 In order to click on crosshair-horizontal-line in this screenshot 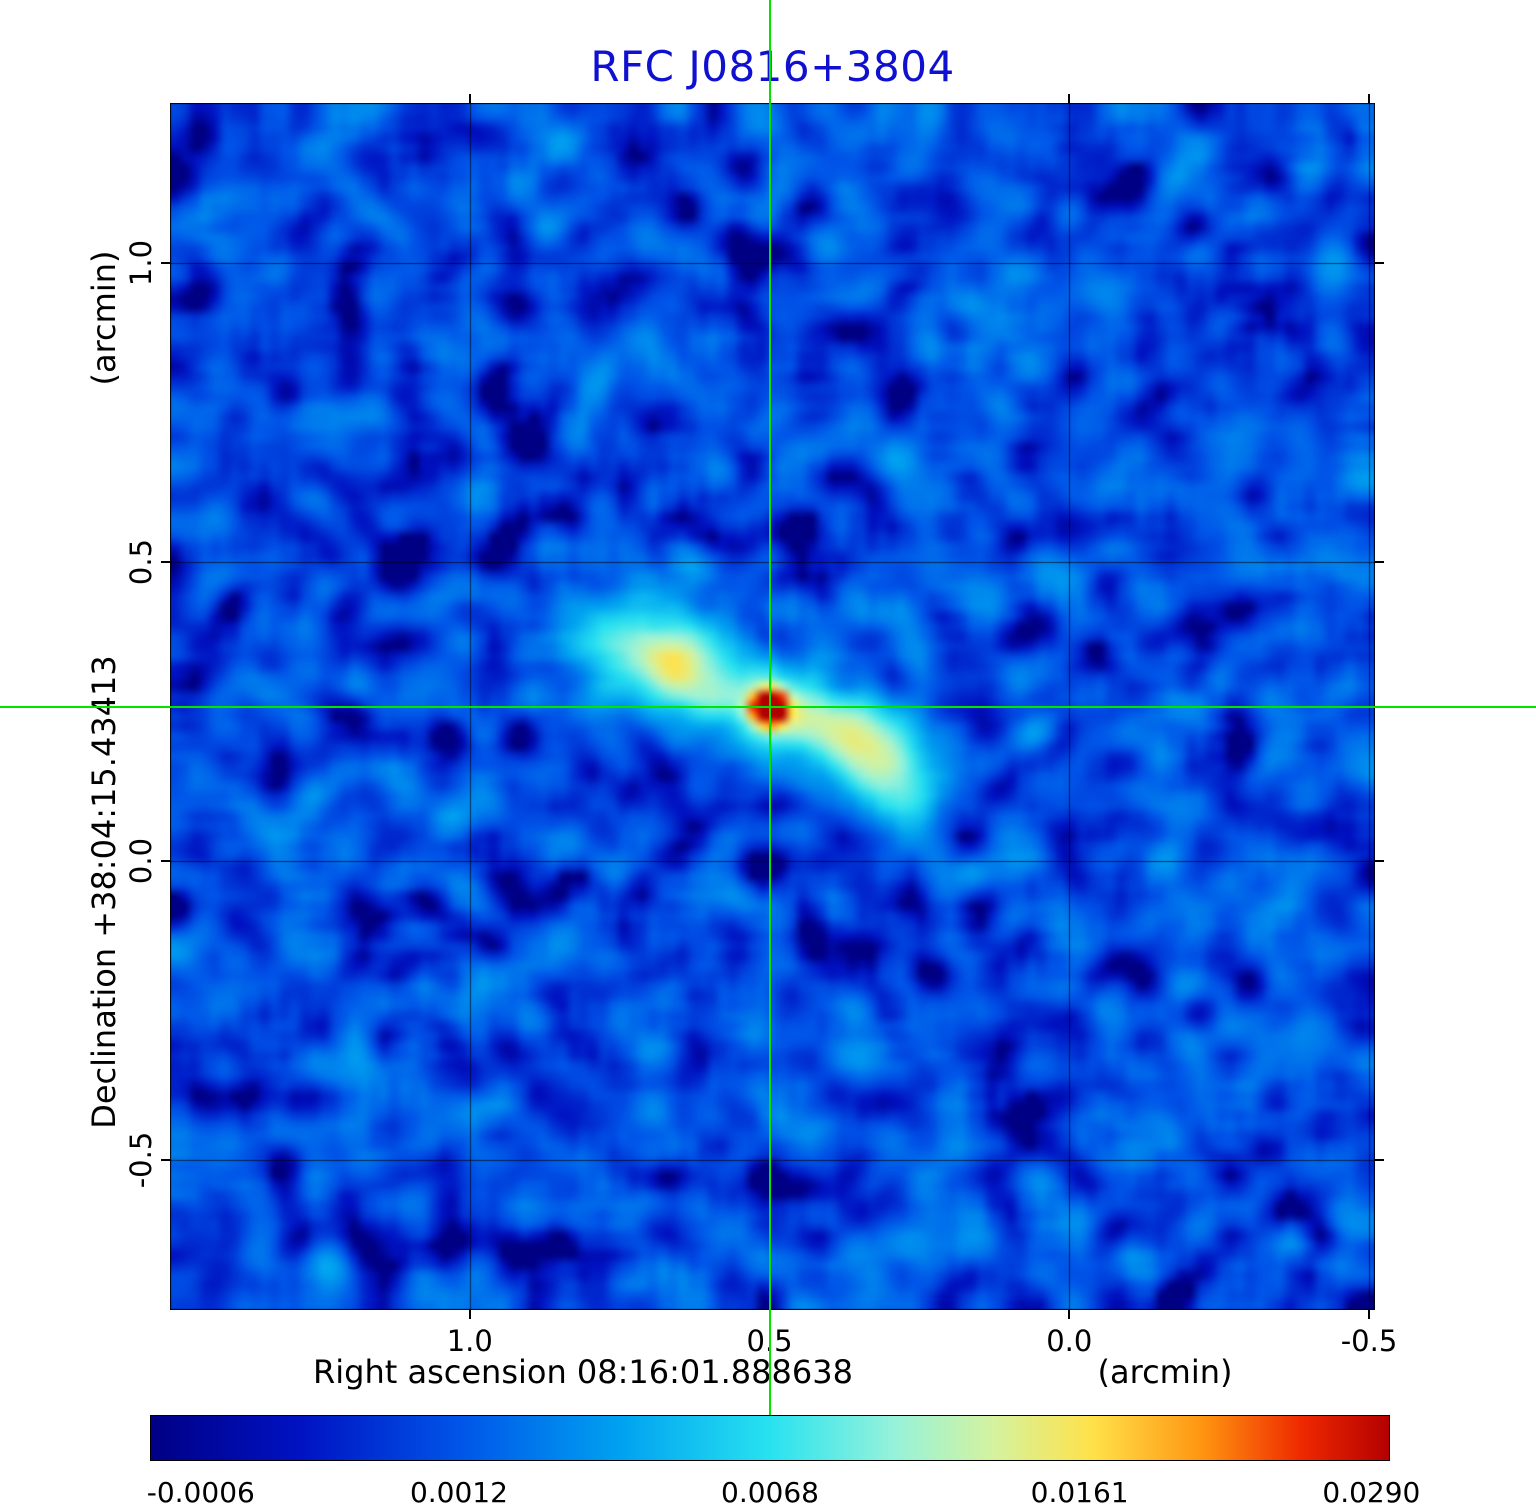, I will do `click(768, 707)`.